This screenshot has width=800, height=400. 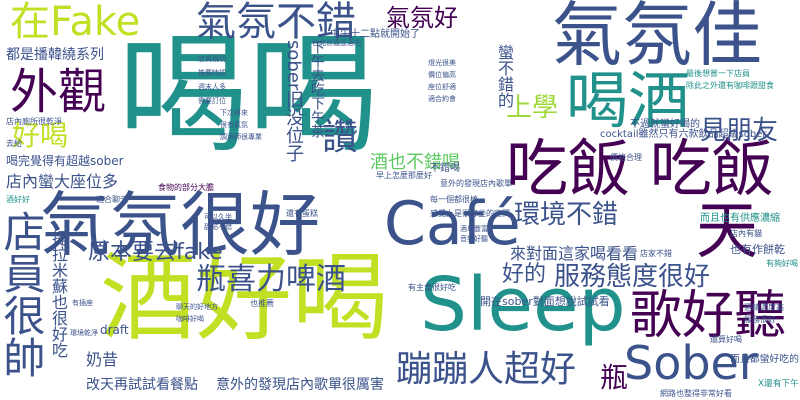 What do you see at coordinates (18, 199) in the screenshot?
I see `word: 酒好好` at bounding box center [18, 199].